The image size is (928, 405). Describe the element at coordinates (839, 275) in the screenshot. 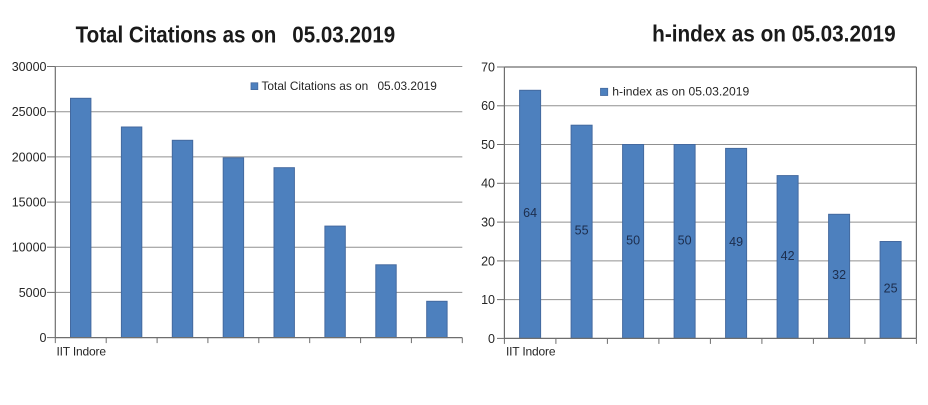

I see `svg-text: 32` at that location.